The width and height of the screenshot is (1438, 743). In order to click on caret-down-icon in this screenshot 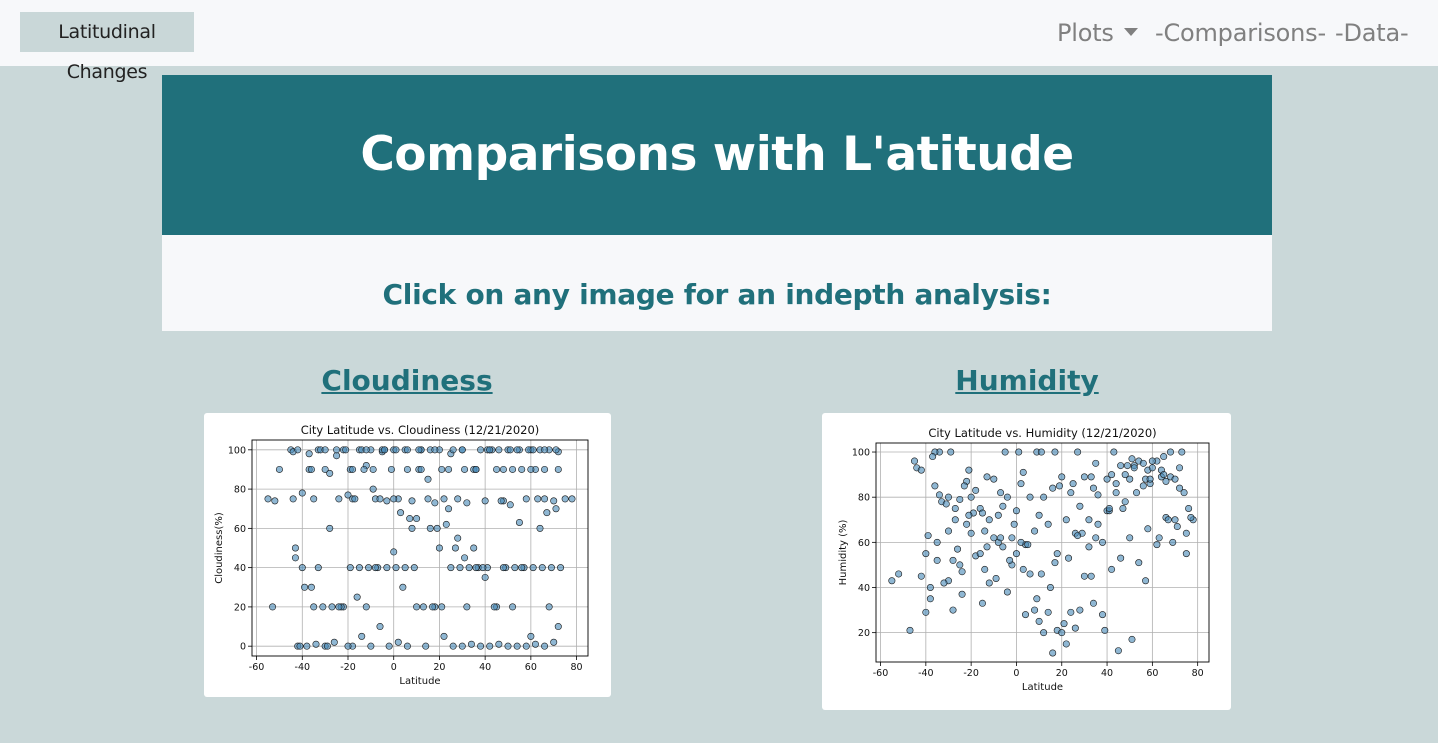, I will do `click(1131, 32)`.